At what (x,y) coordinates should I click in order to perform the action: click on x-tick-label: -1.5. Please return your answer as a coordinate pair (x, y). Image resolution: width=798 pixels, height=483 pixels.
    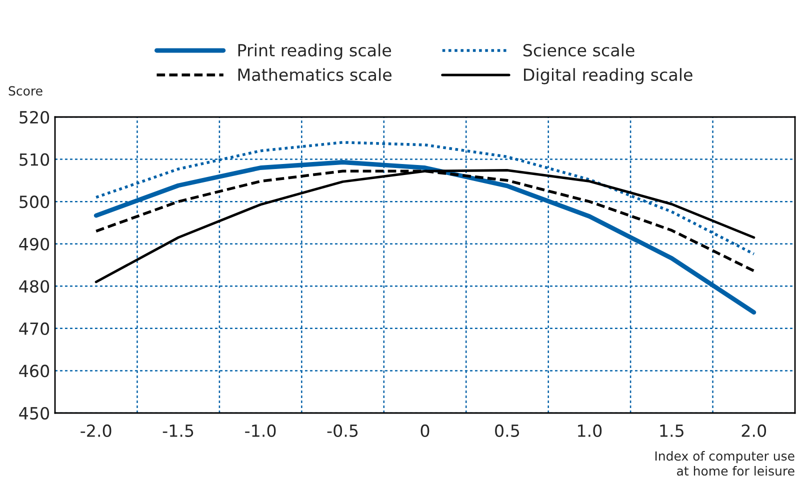
    Looking at the image, I should click on (178, 431).